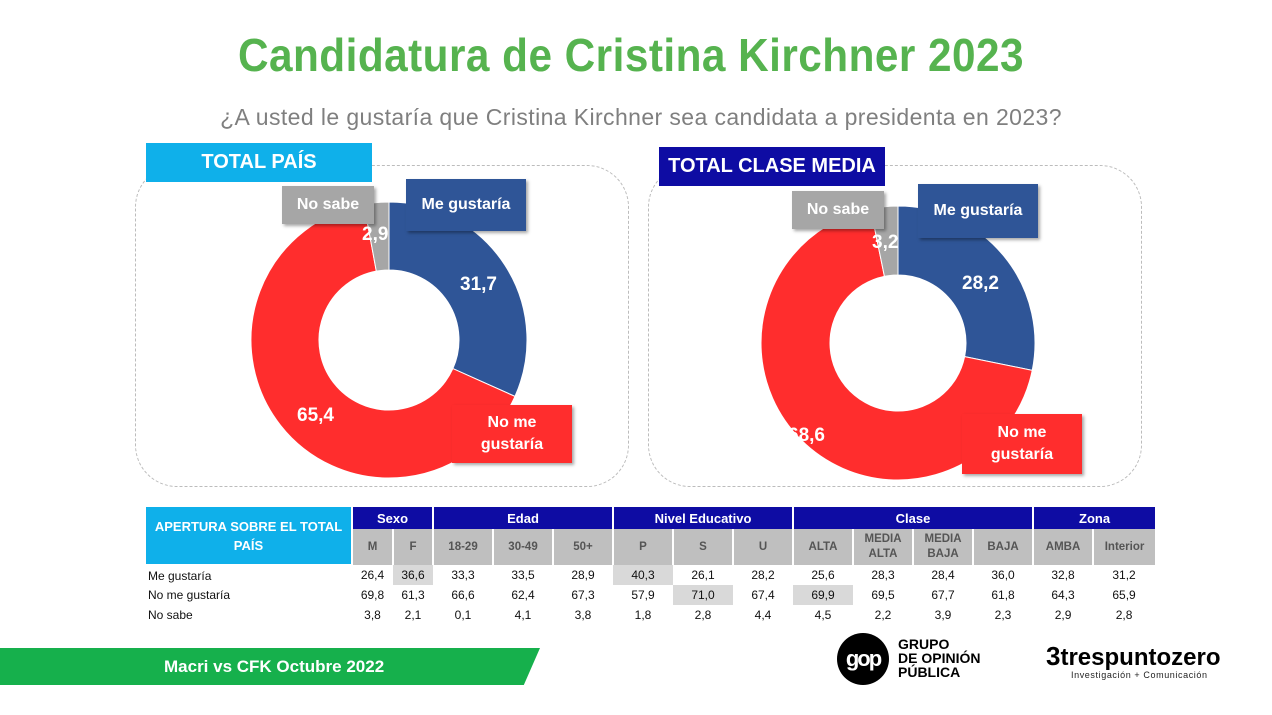  What do you see at coordinates (478, 284) in the screenshot?
I see `value-me-gustaria: 31,7` at bounding box center [478, 284].